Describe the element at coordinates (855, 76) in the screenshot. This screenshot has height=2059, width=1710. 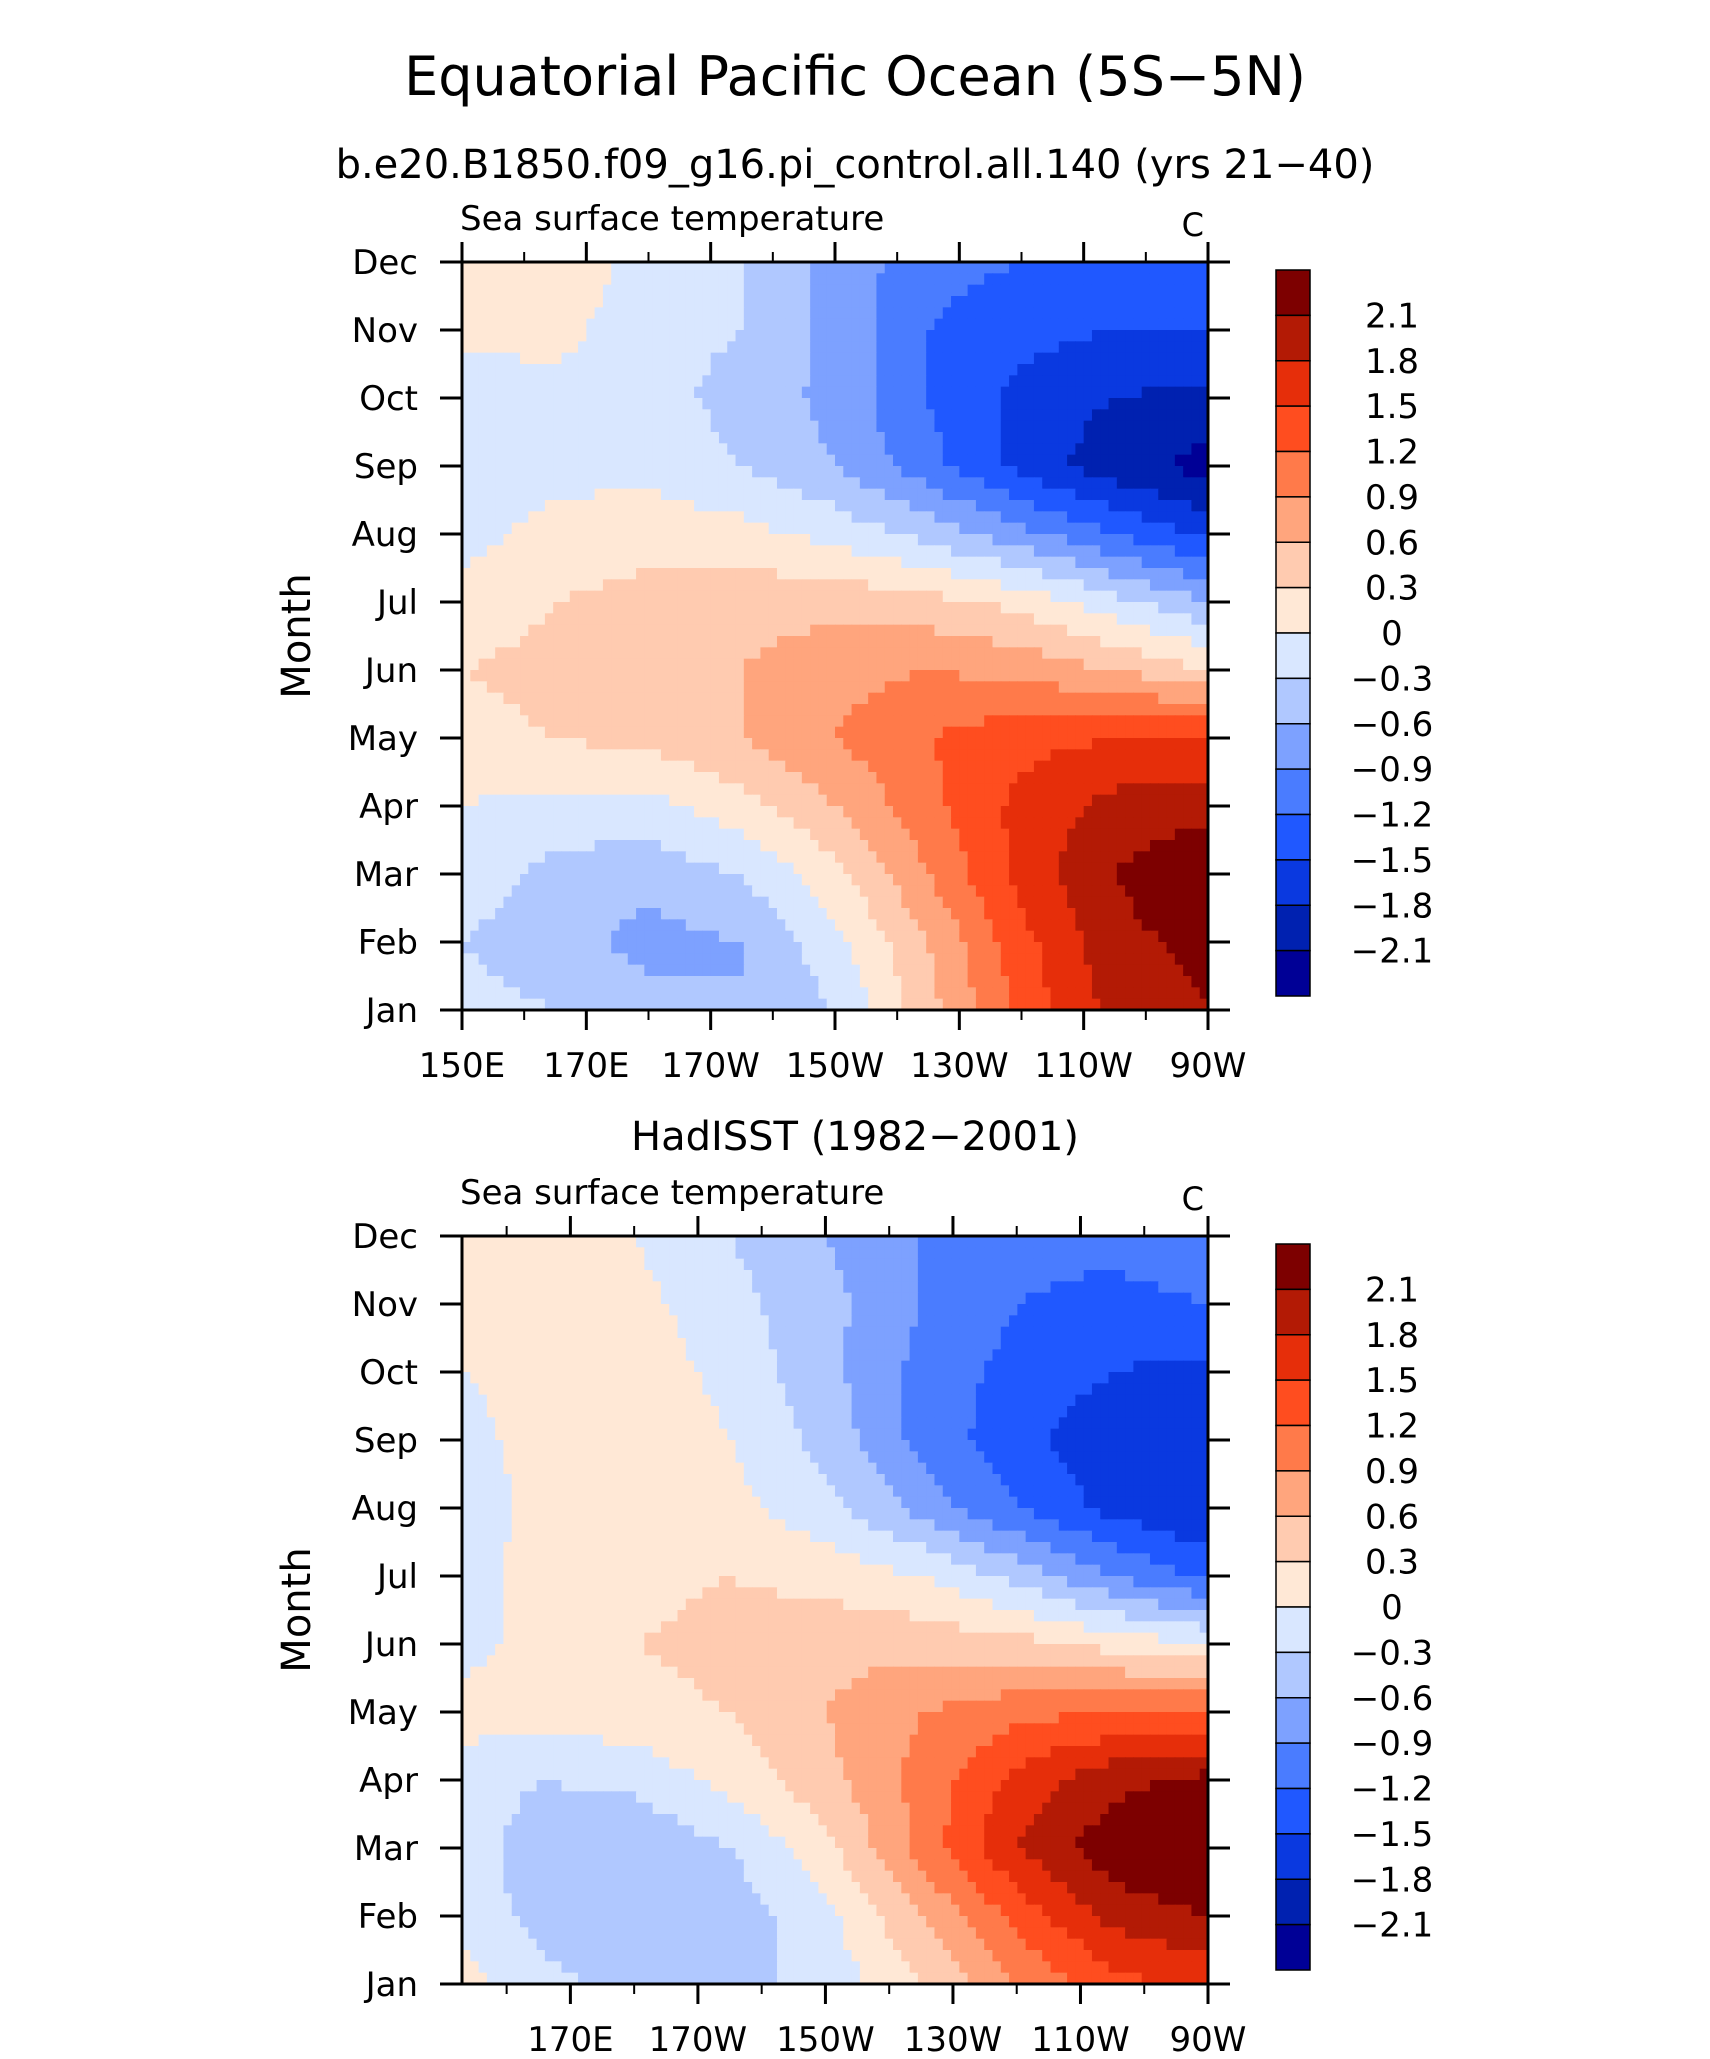
I see `figure-title: Equatorial Pacific Ocean (5S−5N)` at that location.